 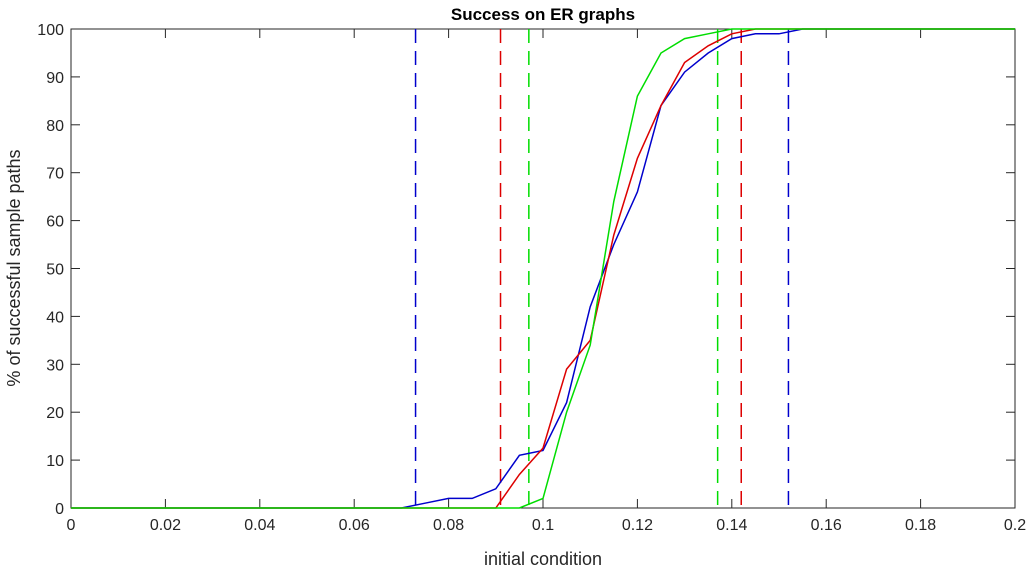 I want to click on chart-title: Success on ER graphs, so click(x=543, y=14).